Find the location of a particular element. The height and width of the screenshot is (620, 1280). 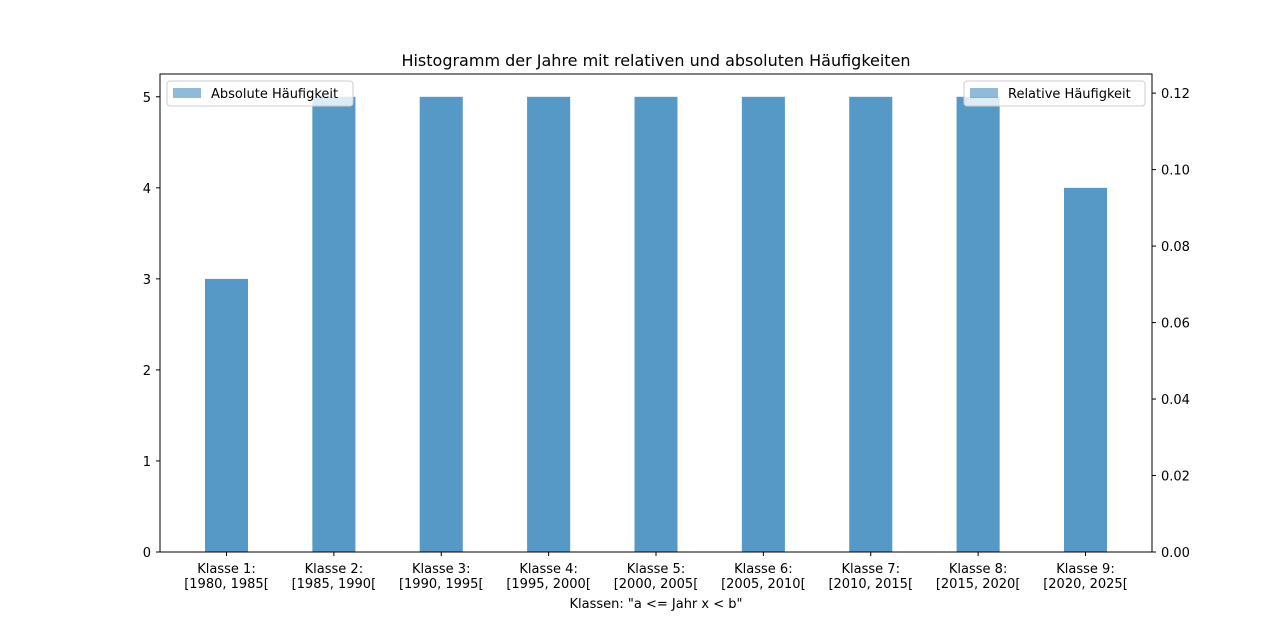

right-tick-label: 0.12 is located at coordinates (1175, 94).